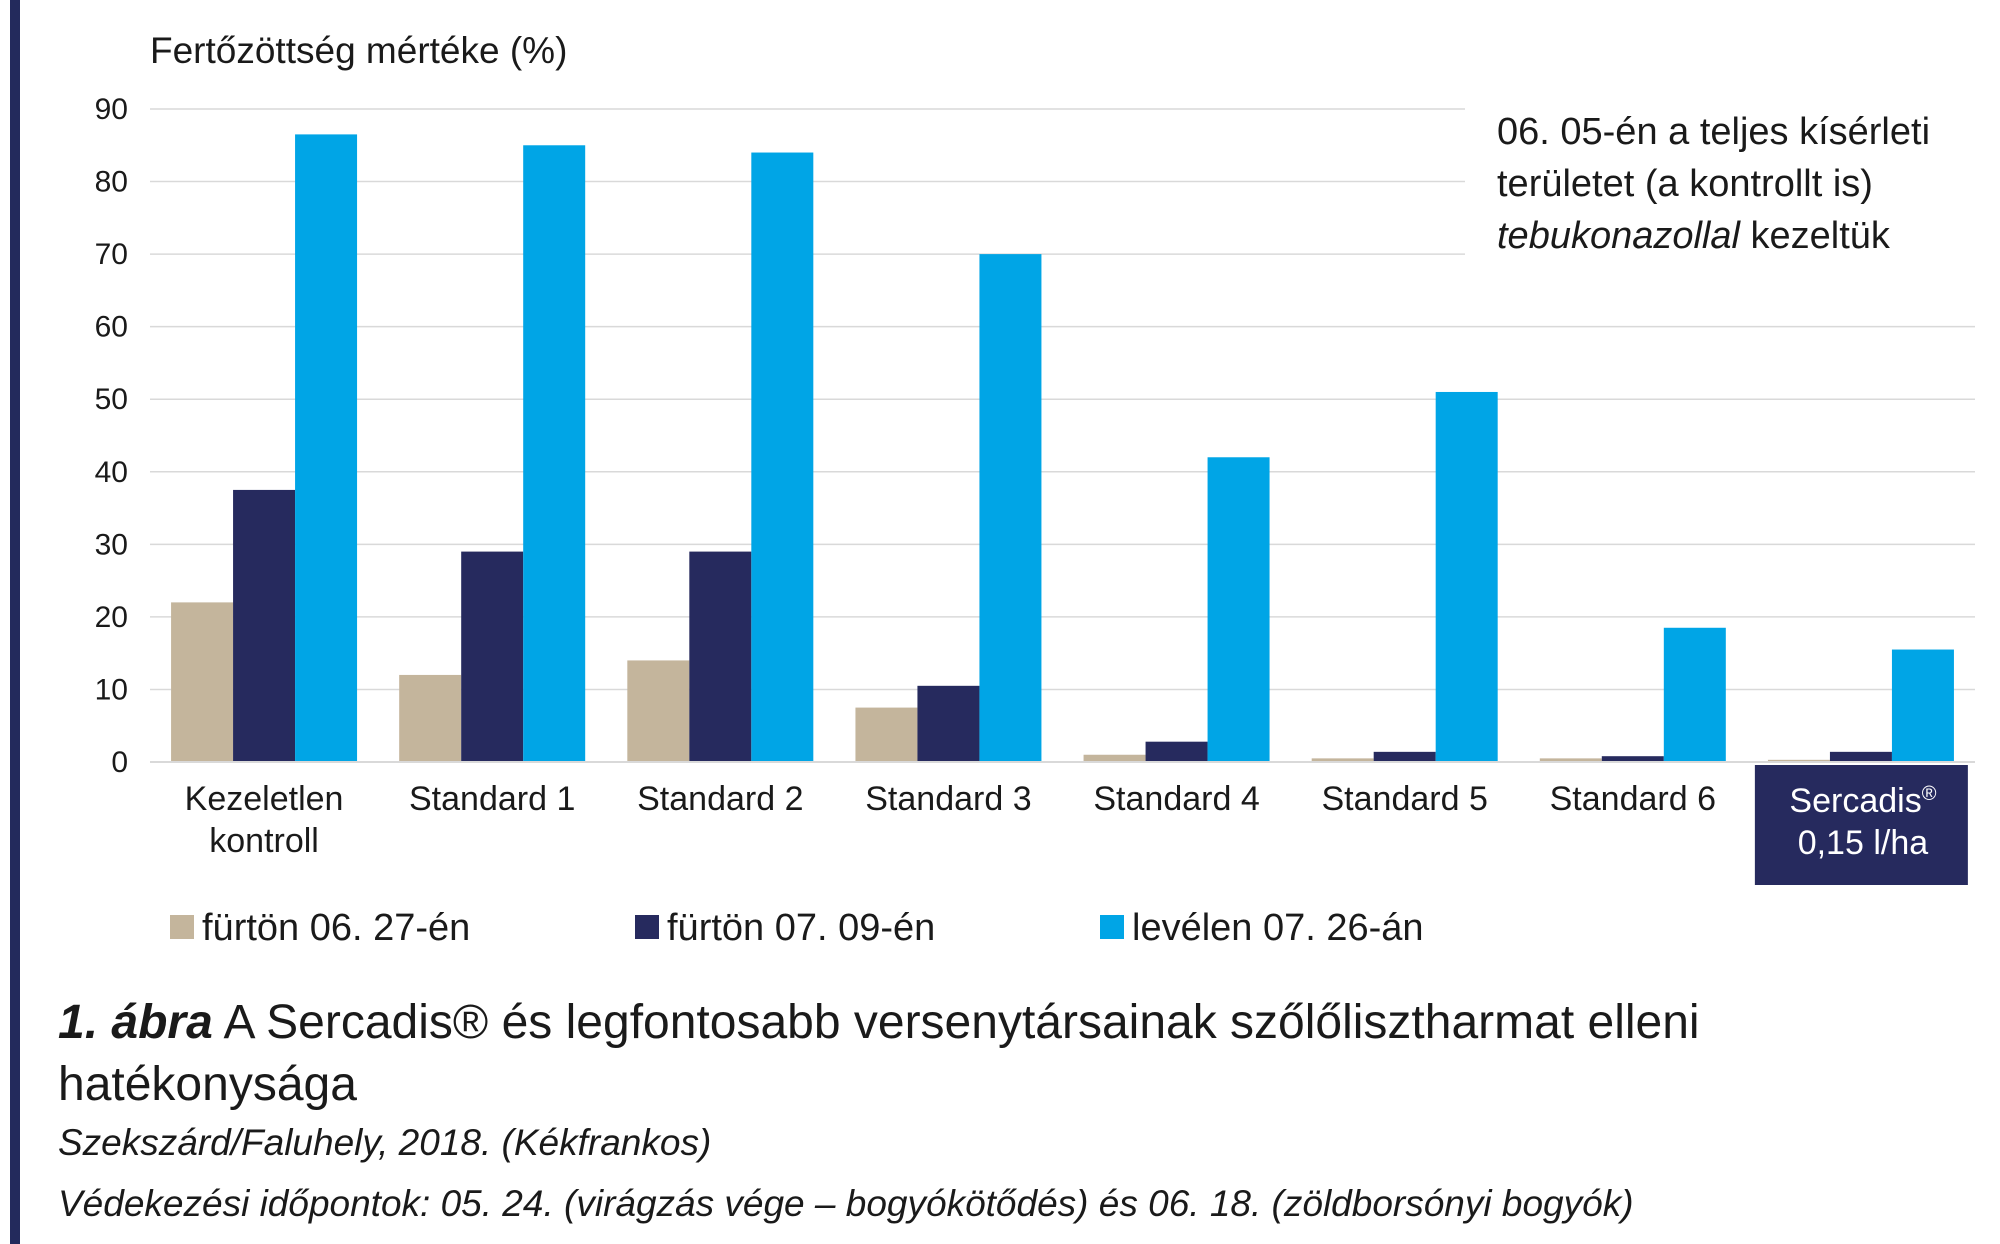 The image size is (2000, 1244). Describe the element at coordinates (111, 327) in the screenshot. I see `y-tick-label: 60` at that location.